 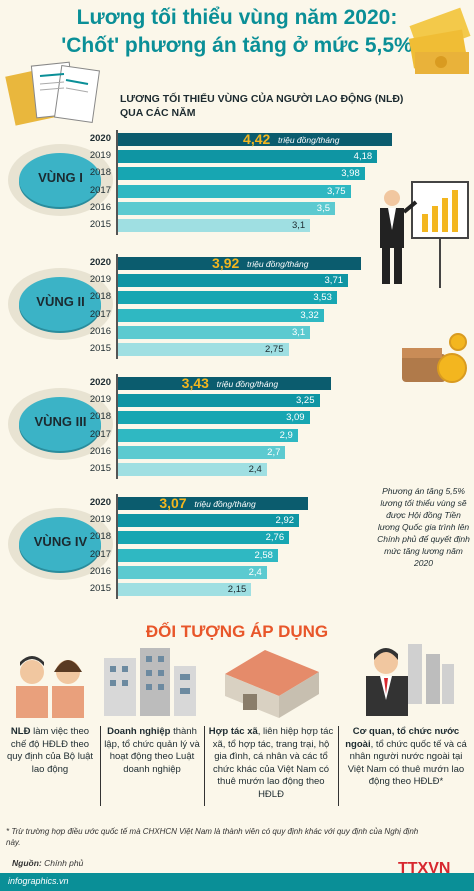 What do you see at coordinates (237, 631) in the screenshot?
I see `section-title: ĐỐI TƯỢNG ÁP DỤNG` at bounding box center [237, 631].